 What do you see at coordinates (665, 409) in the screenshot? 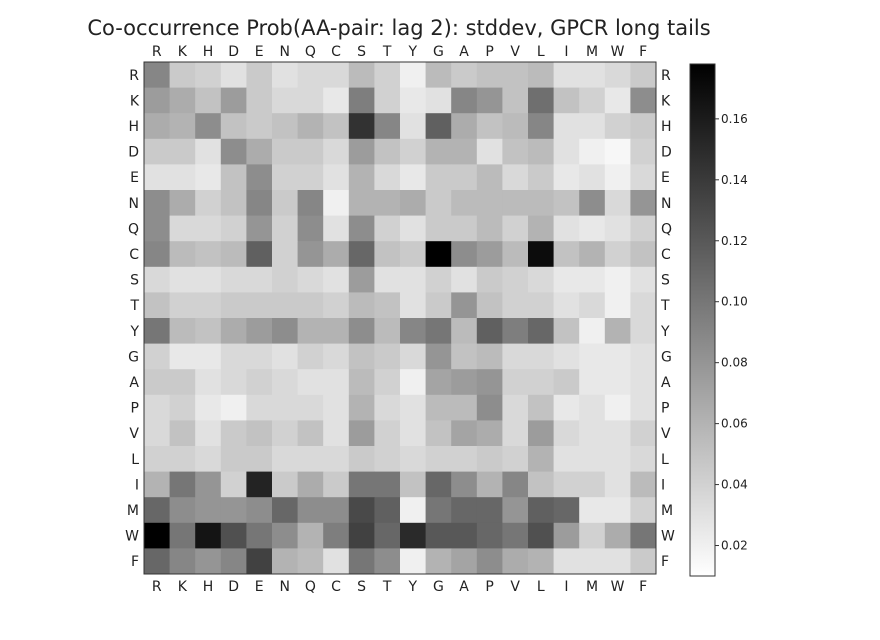
I see `y-tick-label: P` at bounding box center [665, 409].